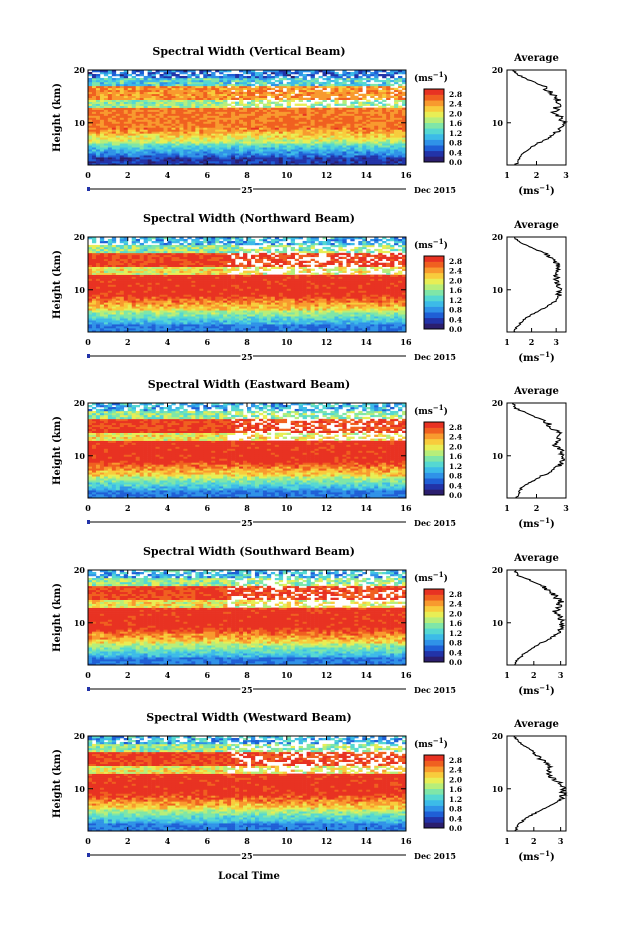 The width and height of the screenshot is (617, 929). I want to click on x-tick-label: 2, so click(128, 175).